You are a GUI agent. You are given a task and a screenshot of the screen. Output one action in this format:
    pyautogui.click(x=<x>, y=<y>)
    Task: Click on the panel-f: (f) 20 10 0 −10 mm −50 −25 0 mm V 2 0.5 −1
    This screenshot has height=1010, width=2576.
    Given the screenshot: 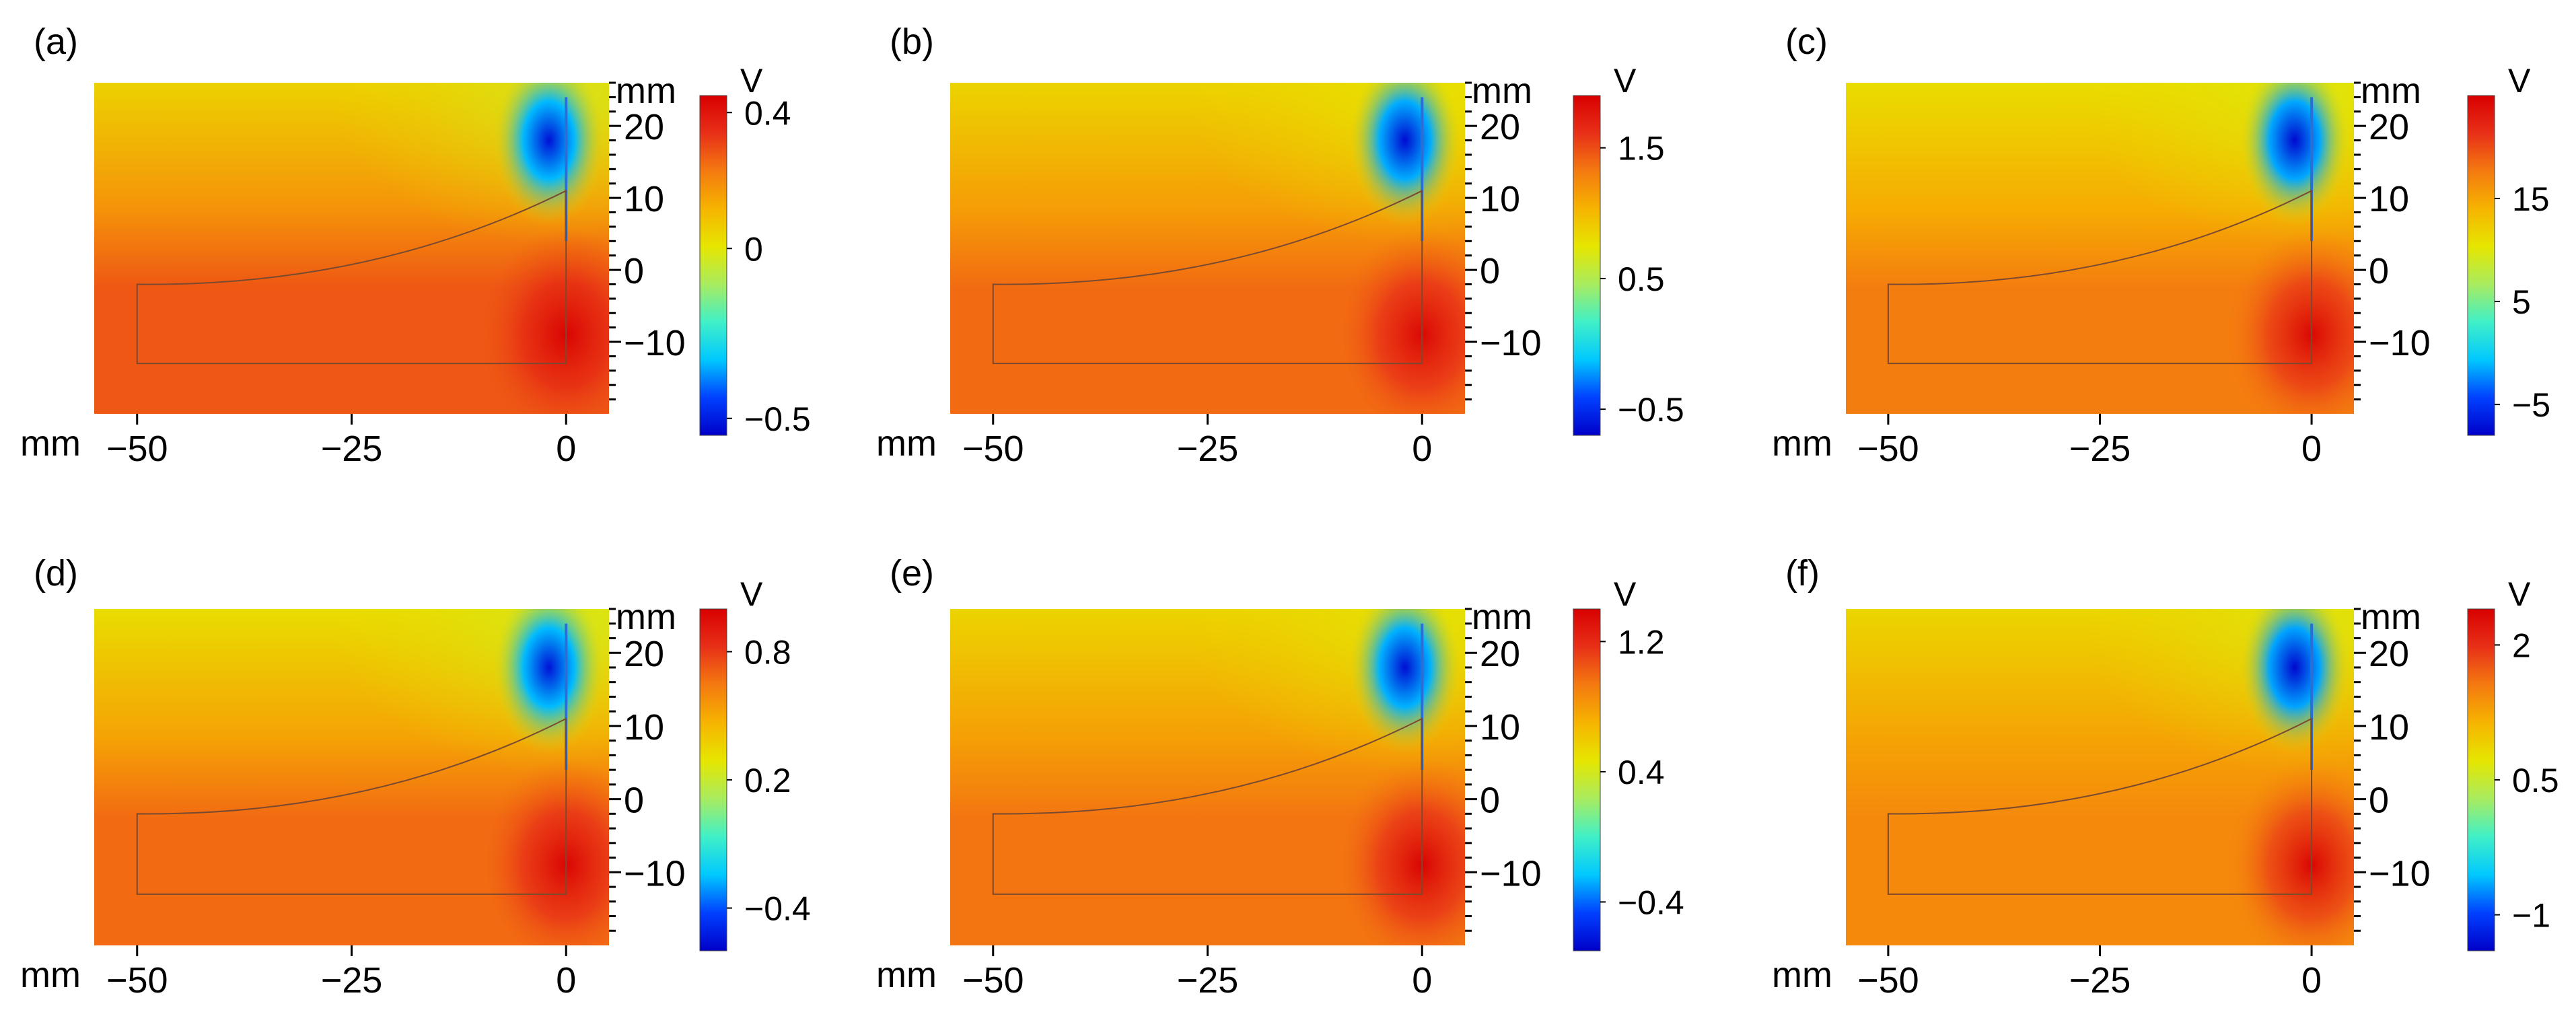 What is the action you would take?
    pyautogui.click(x=2165, y=777)
    